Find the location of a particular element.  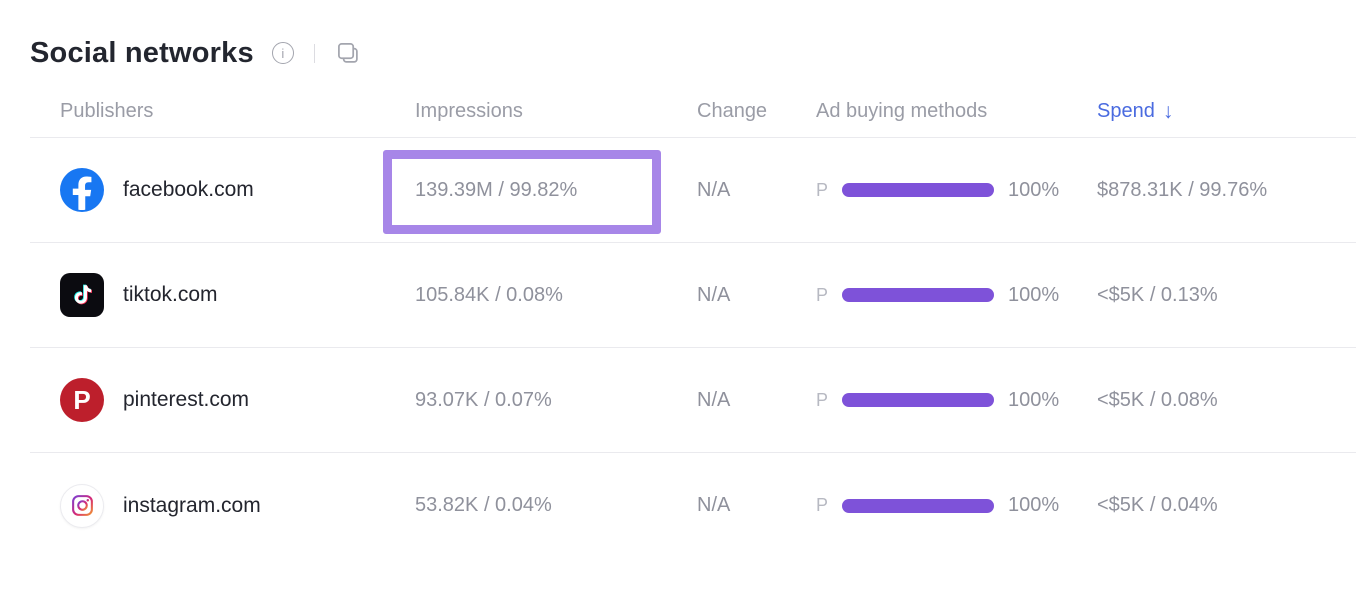

impressions-cell: 139.39M / 99.82% is located at coordinates (540, 190).